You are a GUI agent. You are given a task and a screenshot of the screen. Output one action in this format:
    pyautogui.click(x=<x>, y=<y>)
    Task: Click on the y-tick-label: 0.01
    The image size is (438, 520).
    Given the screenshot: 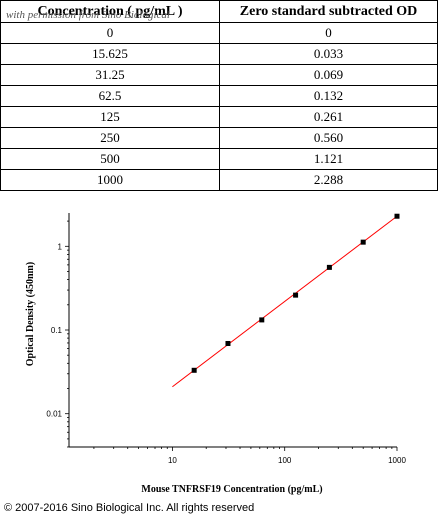 What is the action you would take?
    pyautogui.click(x=54, y=414)
    